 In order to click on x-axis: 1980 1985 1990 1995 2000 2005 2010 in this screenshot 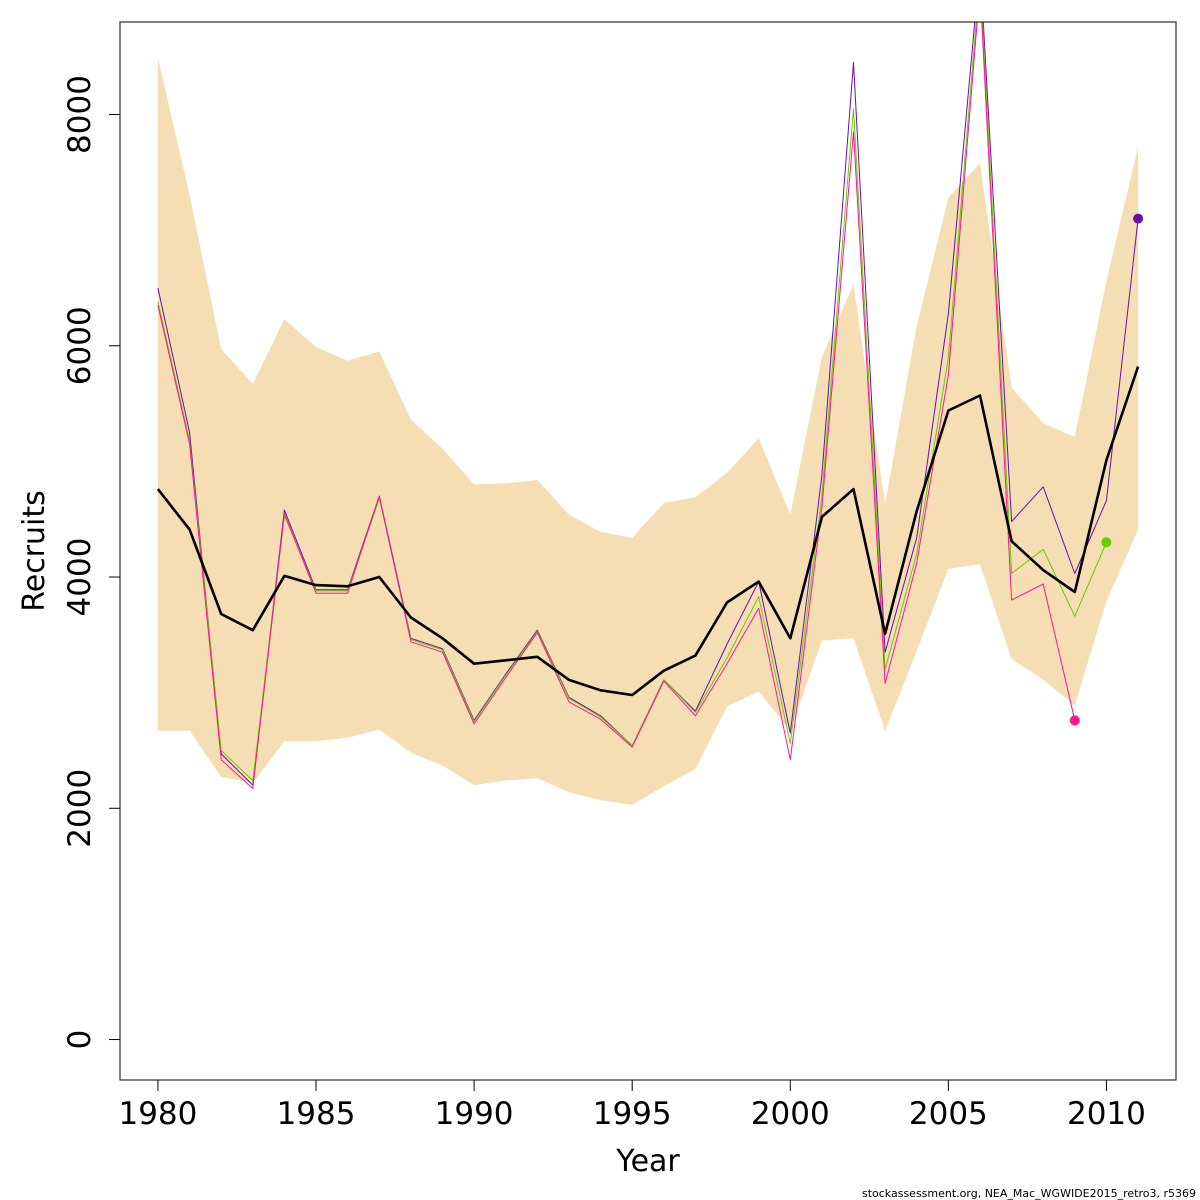, I will do `click(632, 1105)`.